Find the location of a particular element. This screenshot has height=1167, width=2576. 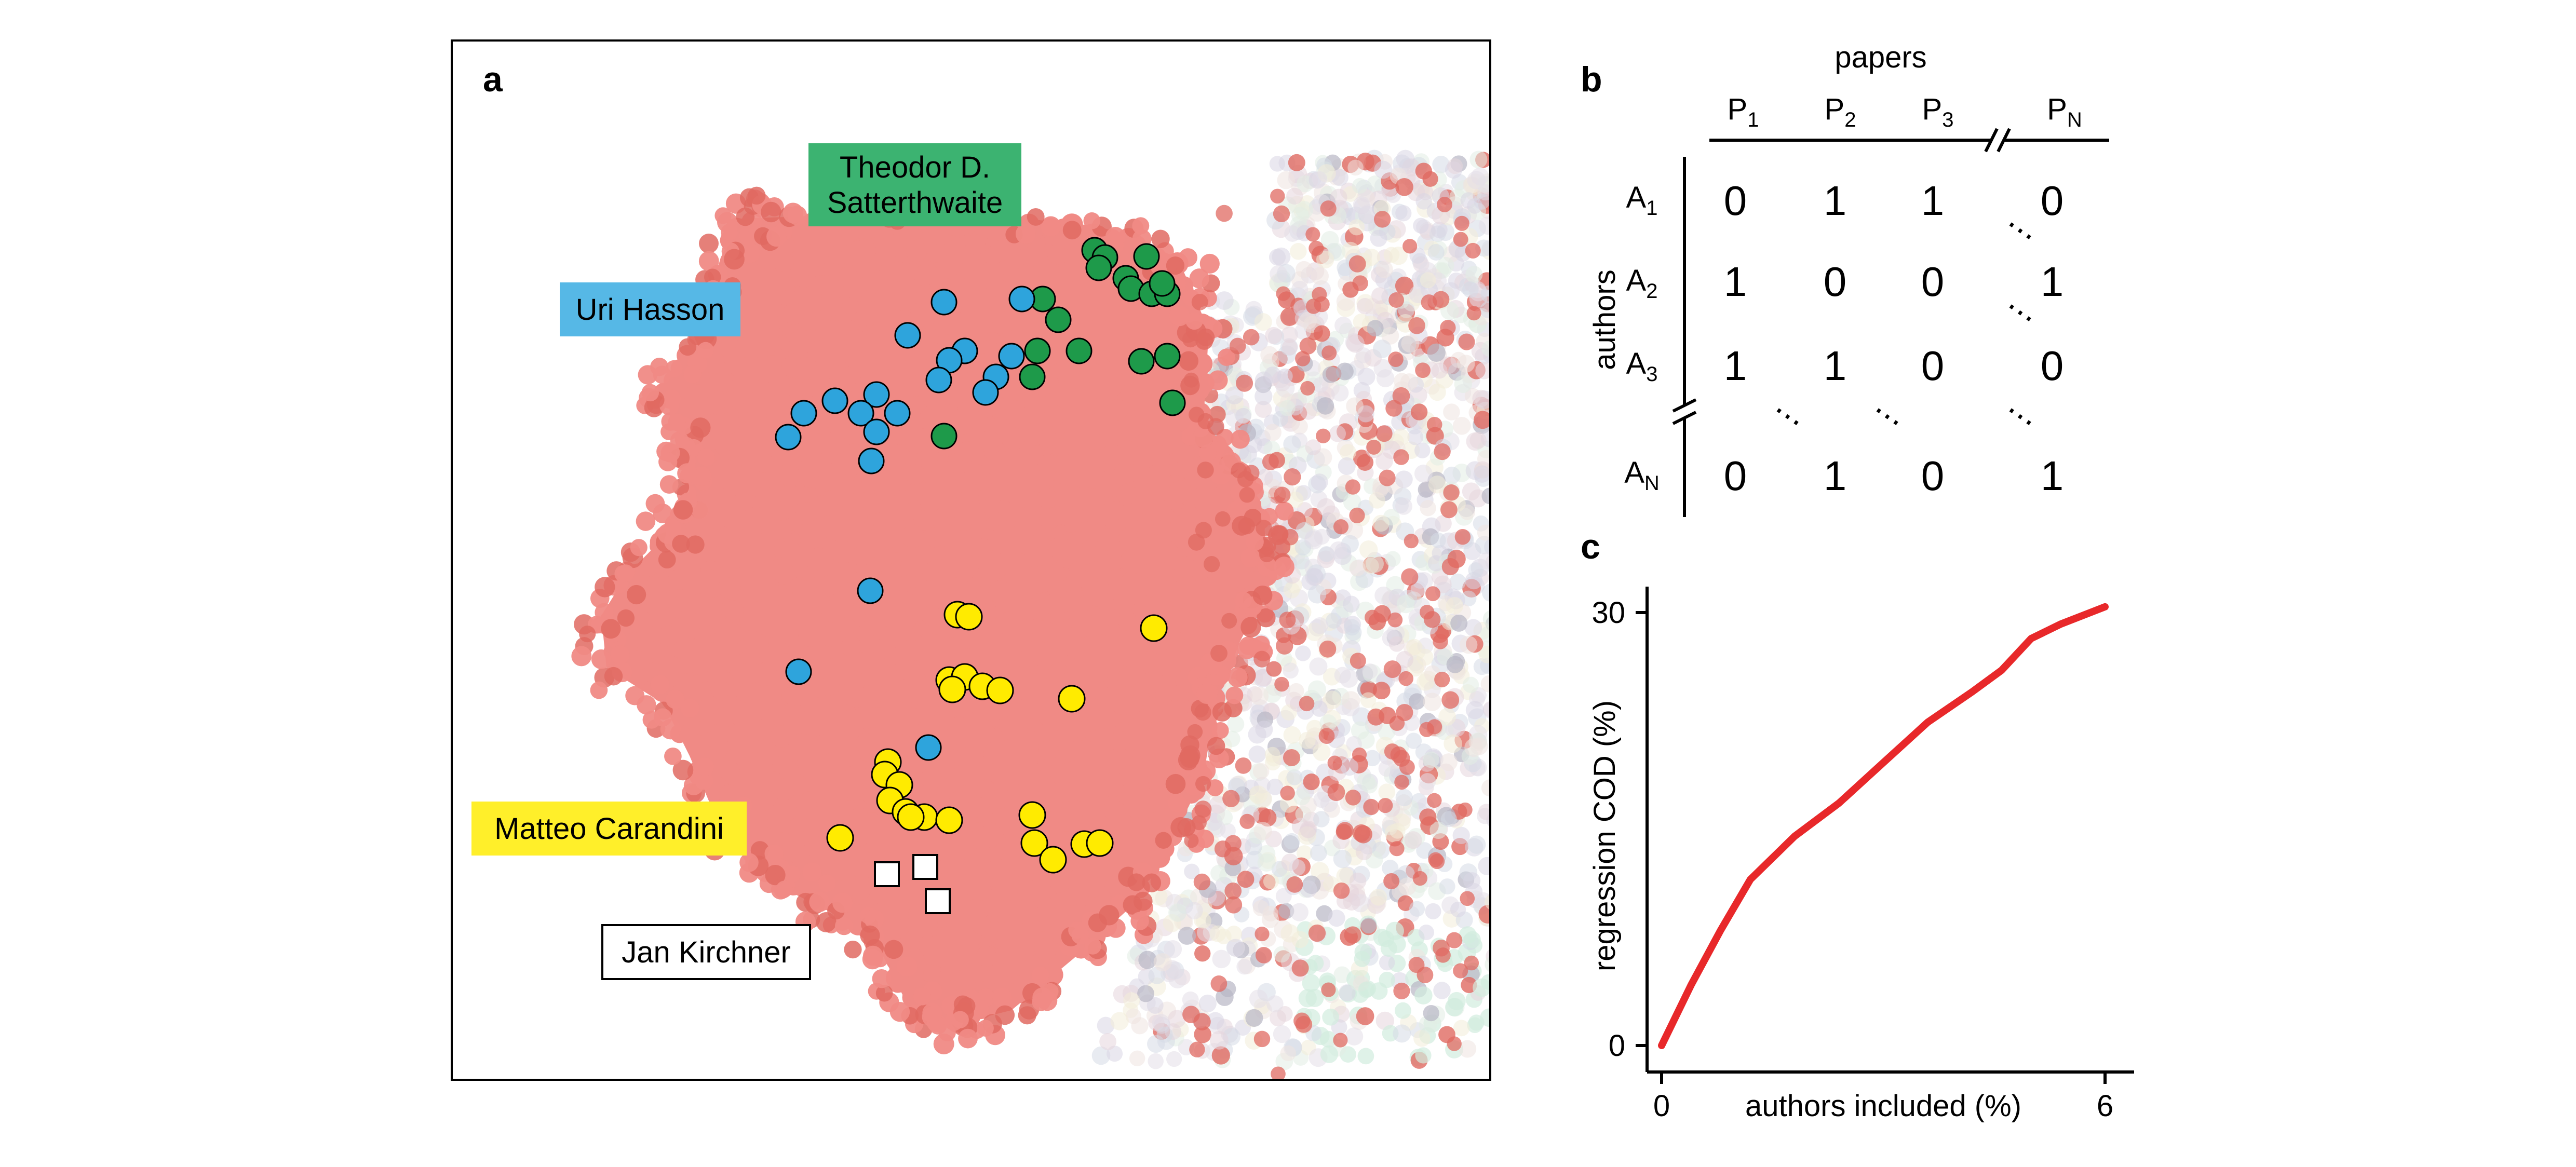

kirchner-paper-marker is located at coordinates (887, 874).